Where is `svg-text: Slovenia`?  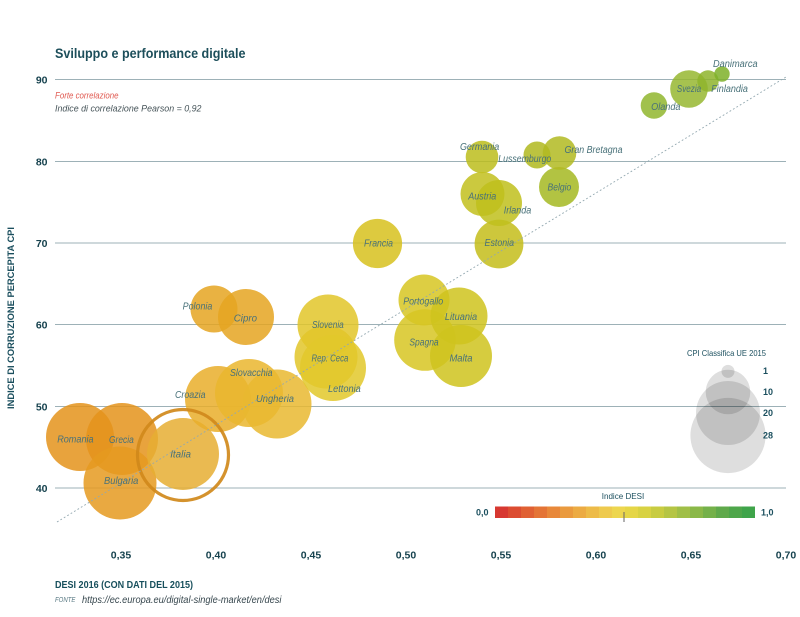
svg-text: Slovenia is located at coordinates (328, 325).